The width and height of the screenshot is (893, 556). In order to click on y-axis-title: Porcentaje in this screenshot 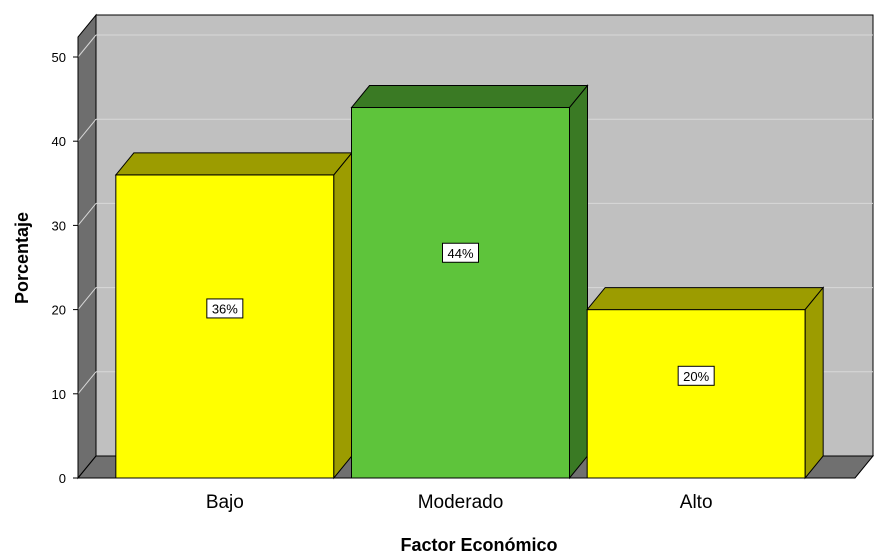, I will do `click(22, 258)`.